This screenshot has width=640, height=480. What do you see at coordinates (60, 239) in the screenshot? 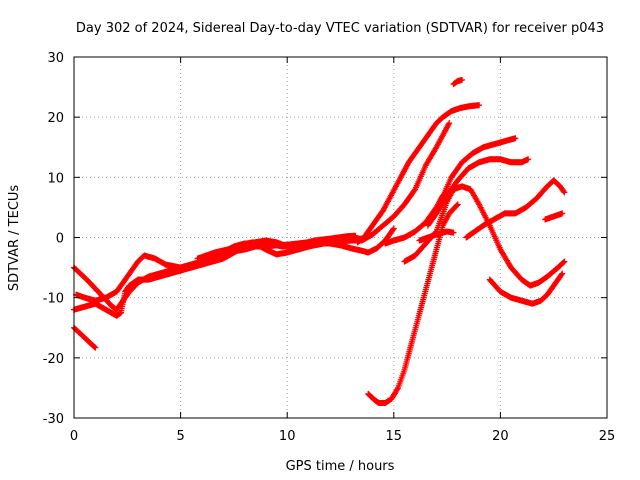
I see `y-tick-label: 0` at bounding box center [60, 239].